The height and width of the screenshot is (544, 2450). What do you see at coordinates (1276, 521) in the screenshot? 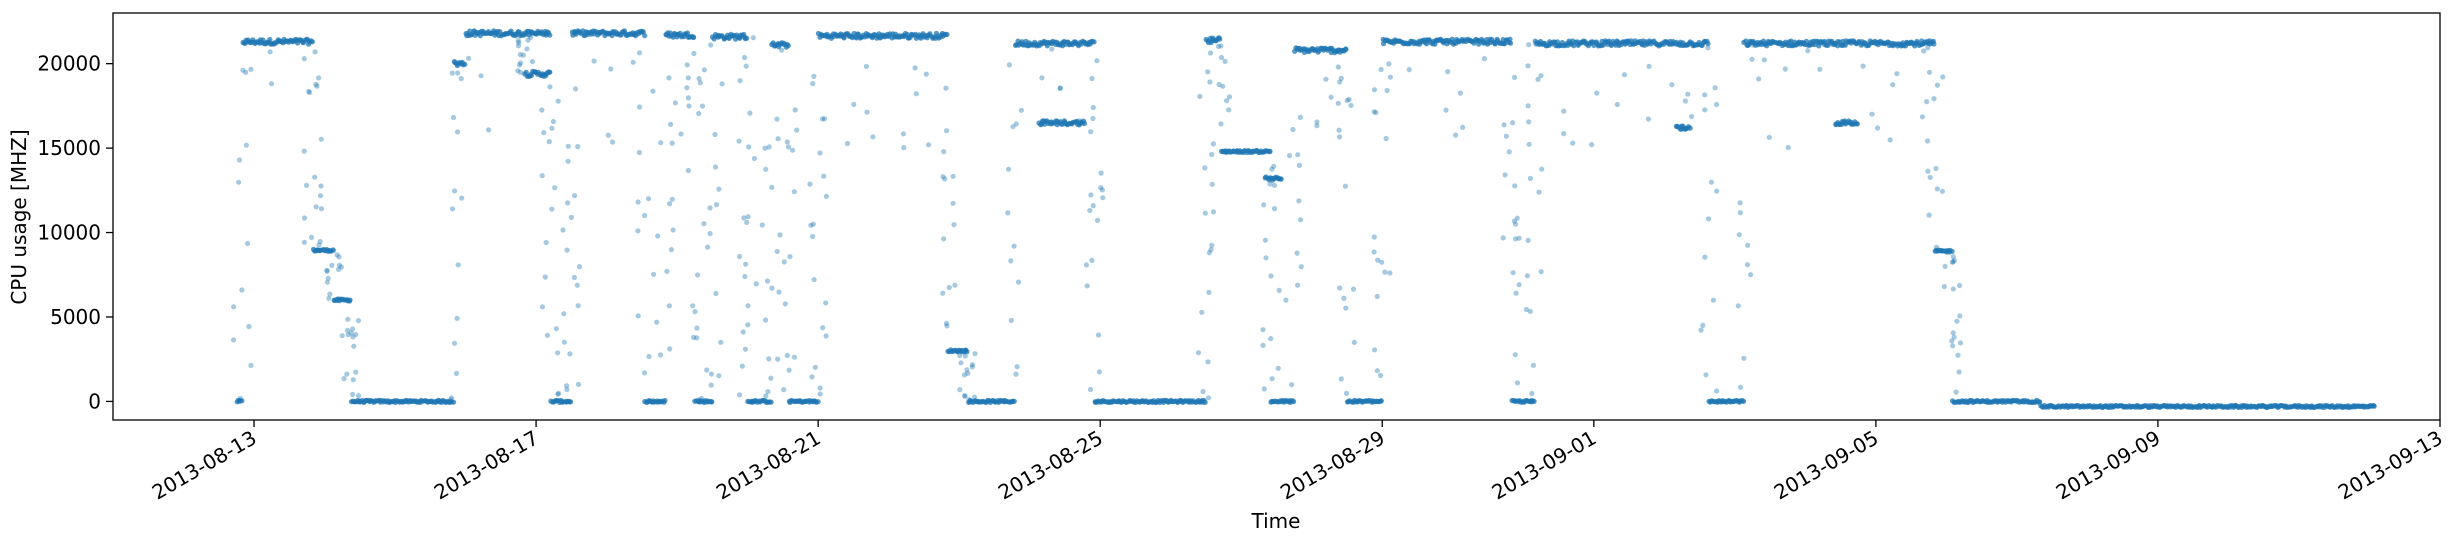
I see `x-axis-title: Time` at bounding box center [1276, 521].